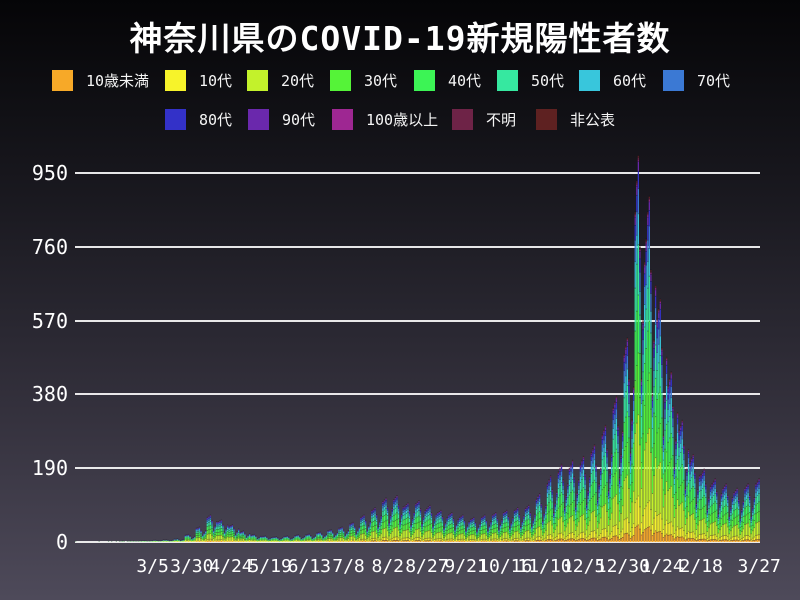  What do you see at coordinates (49, 468) in the screenshot?
I see `y-tick-label: 190` at bounding box center [49, 468].